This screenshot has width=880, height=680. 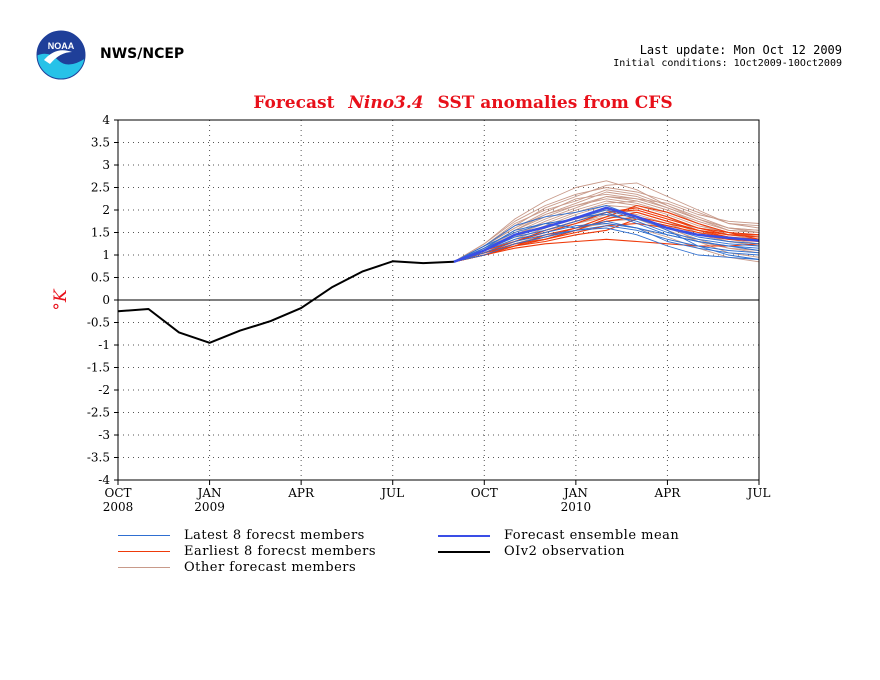 What do you see at coordinates (106, 255) in the screenshot?
I see `y-tick-label: 1` at bounding box center [106, 255].